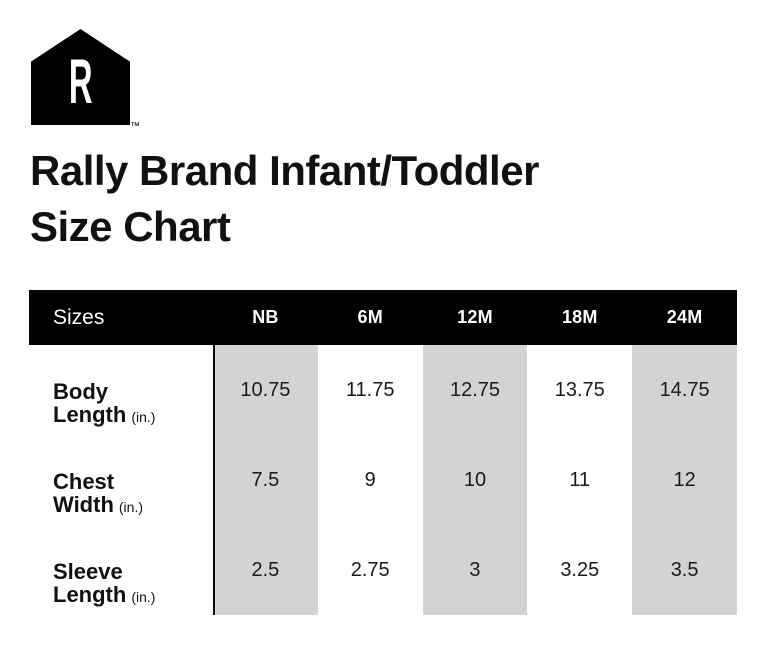 This screenshot has height=646, width=767. Describe the element at coordinates (79, 317) in the screenshot. I see `table-header-sizes-label: Sizes` at that location.